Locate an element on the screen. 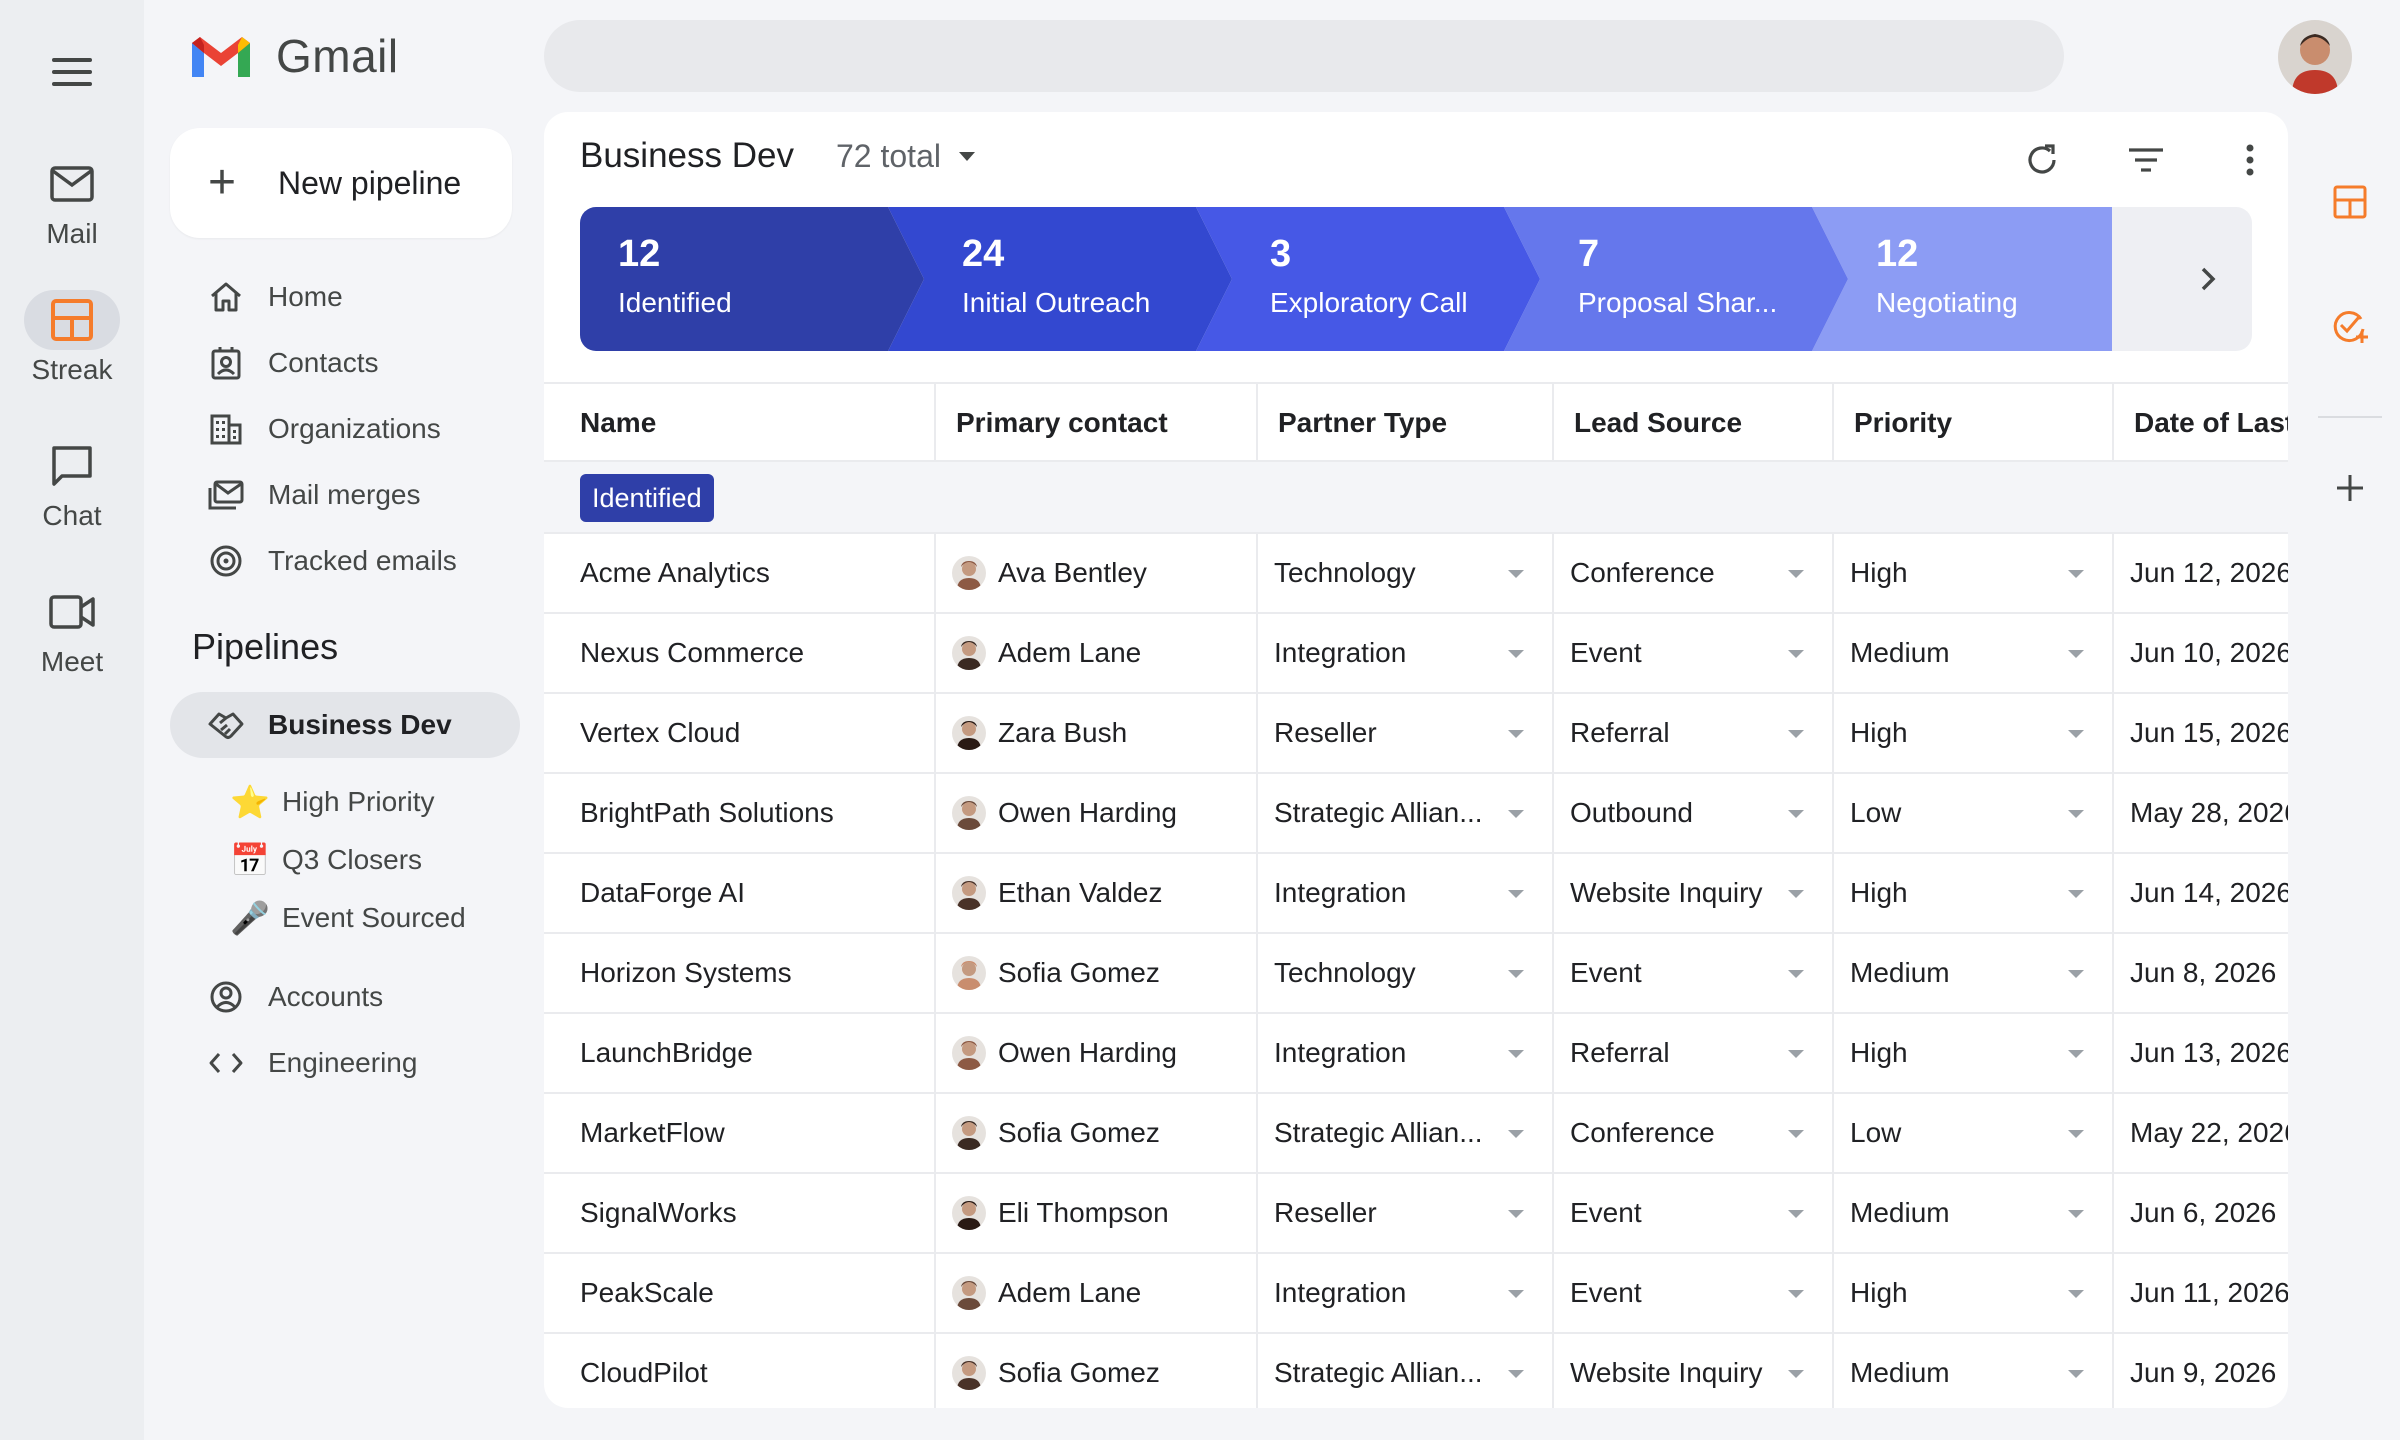 This screenshot has width=2400, height=1440. column-header-name: Name is located at coordinates (740, 423).